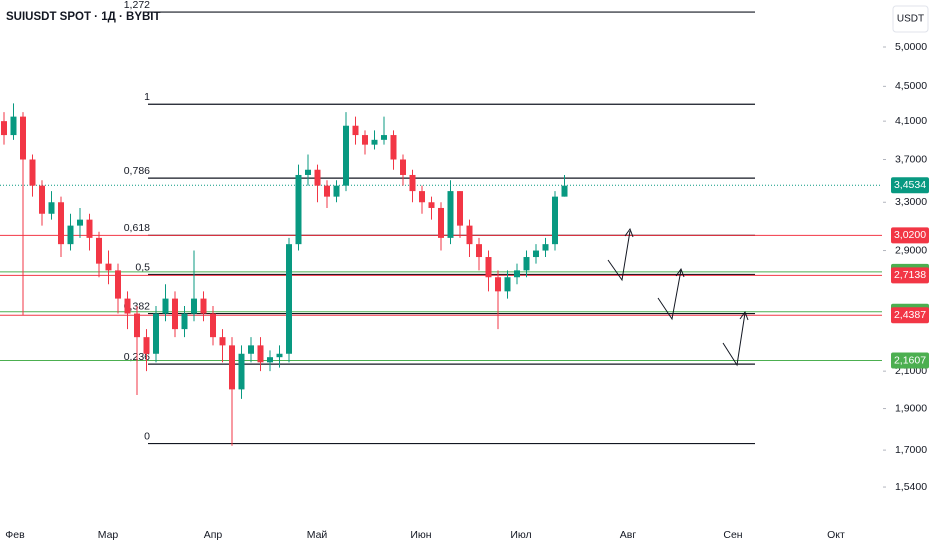 The height and width of the screenshot is (550, 932). What do you see at coordinates (108, 535) in the screenshot?
I see `x-tick-label: Мар` at bounding box center [108, 535].